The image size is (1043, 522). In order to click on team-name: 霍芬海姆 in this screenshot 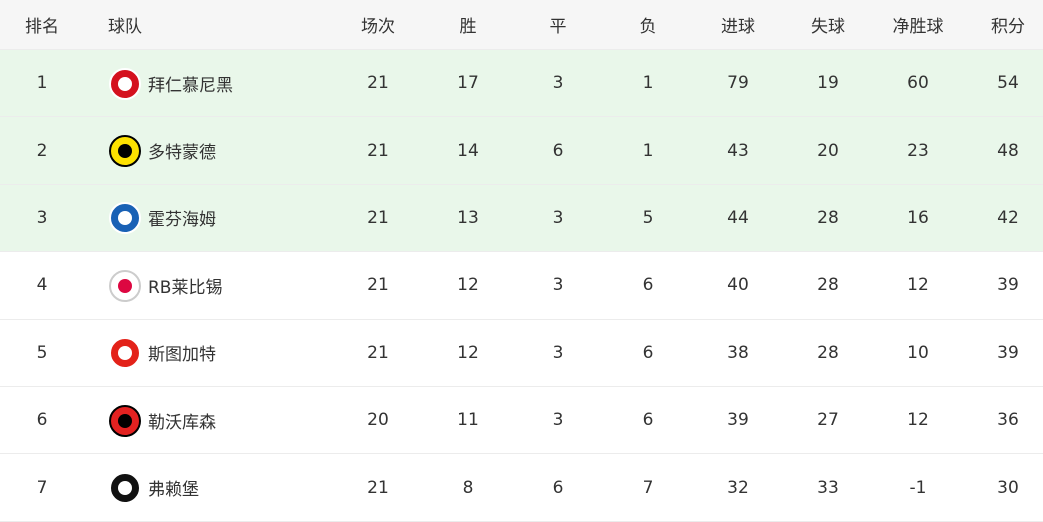, I will do `click(182, 220)`.